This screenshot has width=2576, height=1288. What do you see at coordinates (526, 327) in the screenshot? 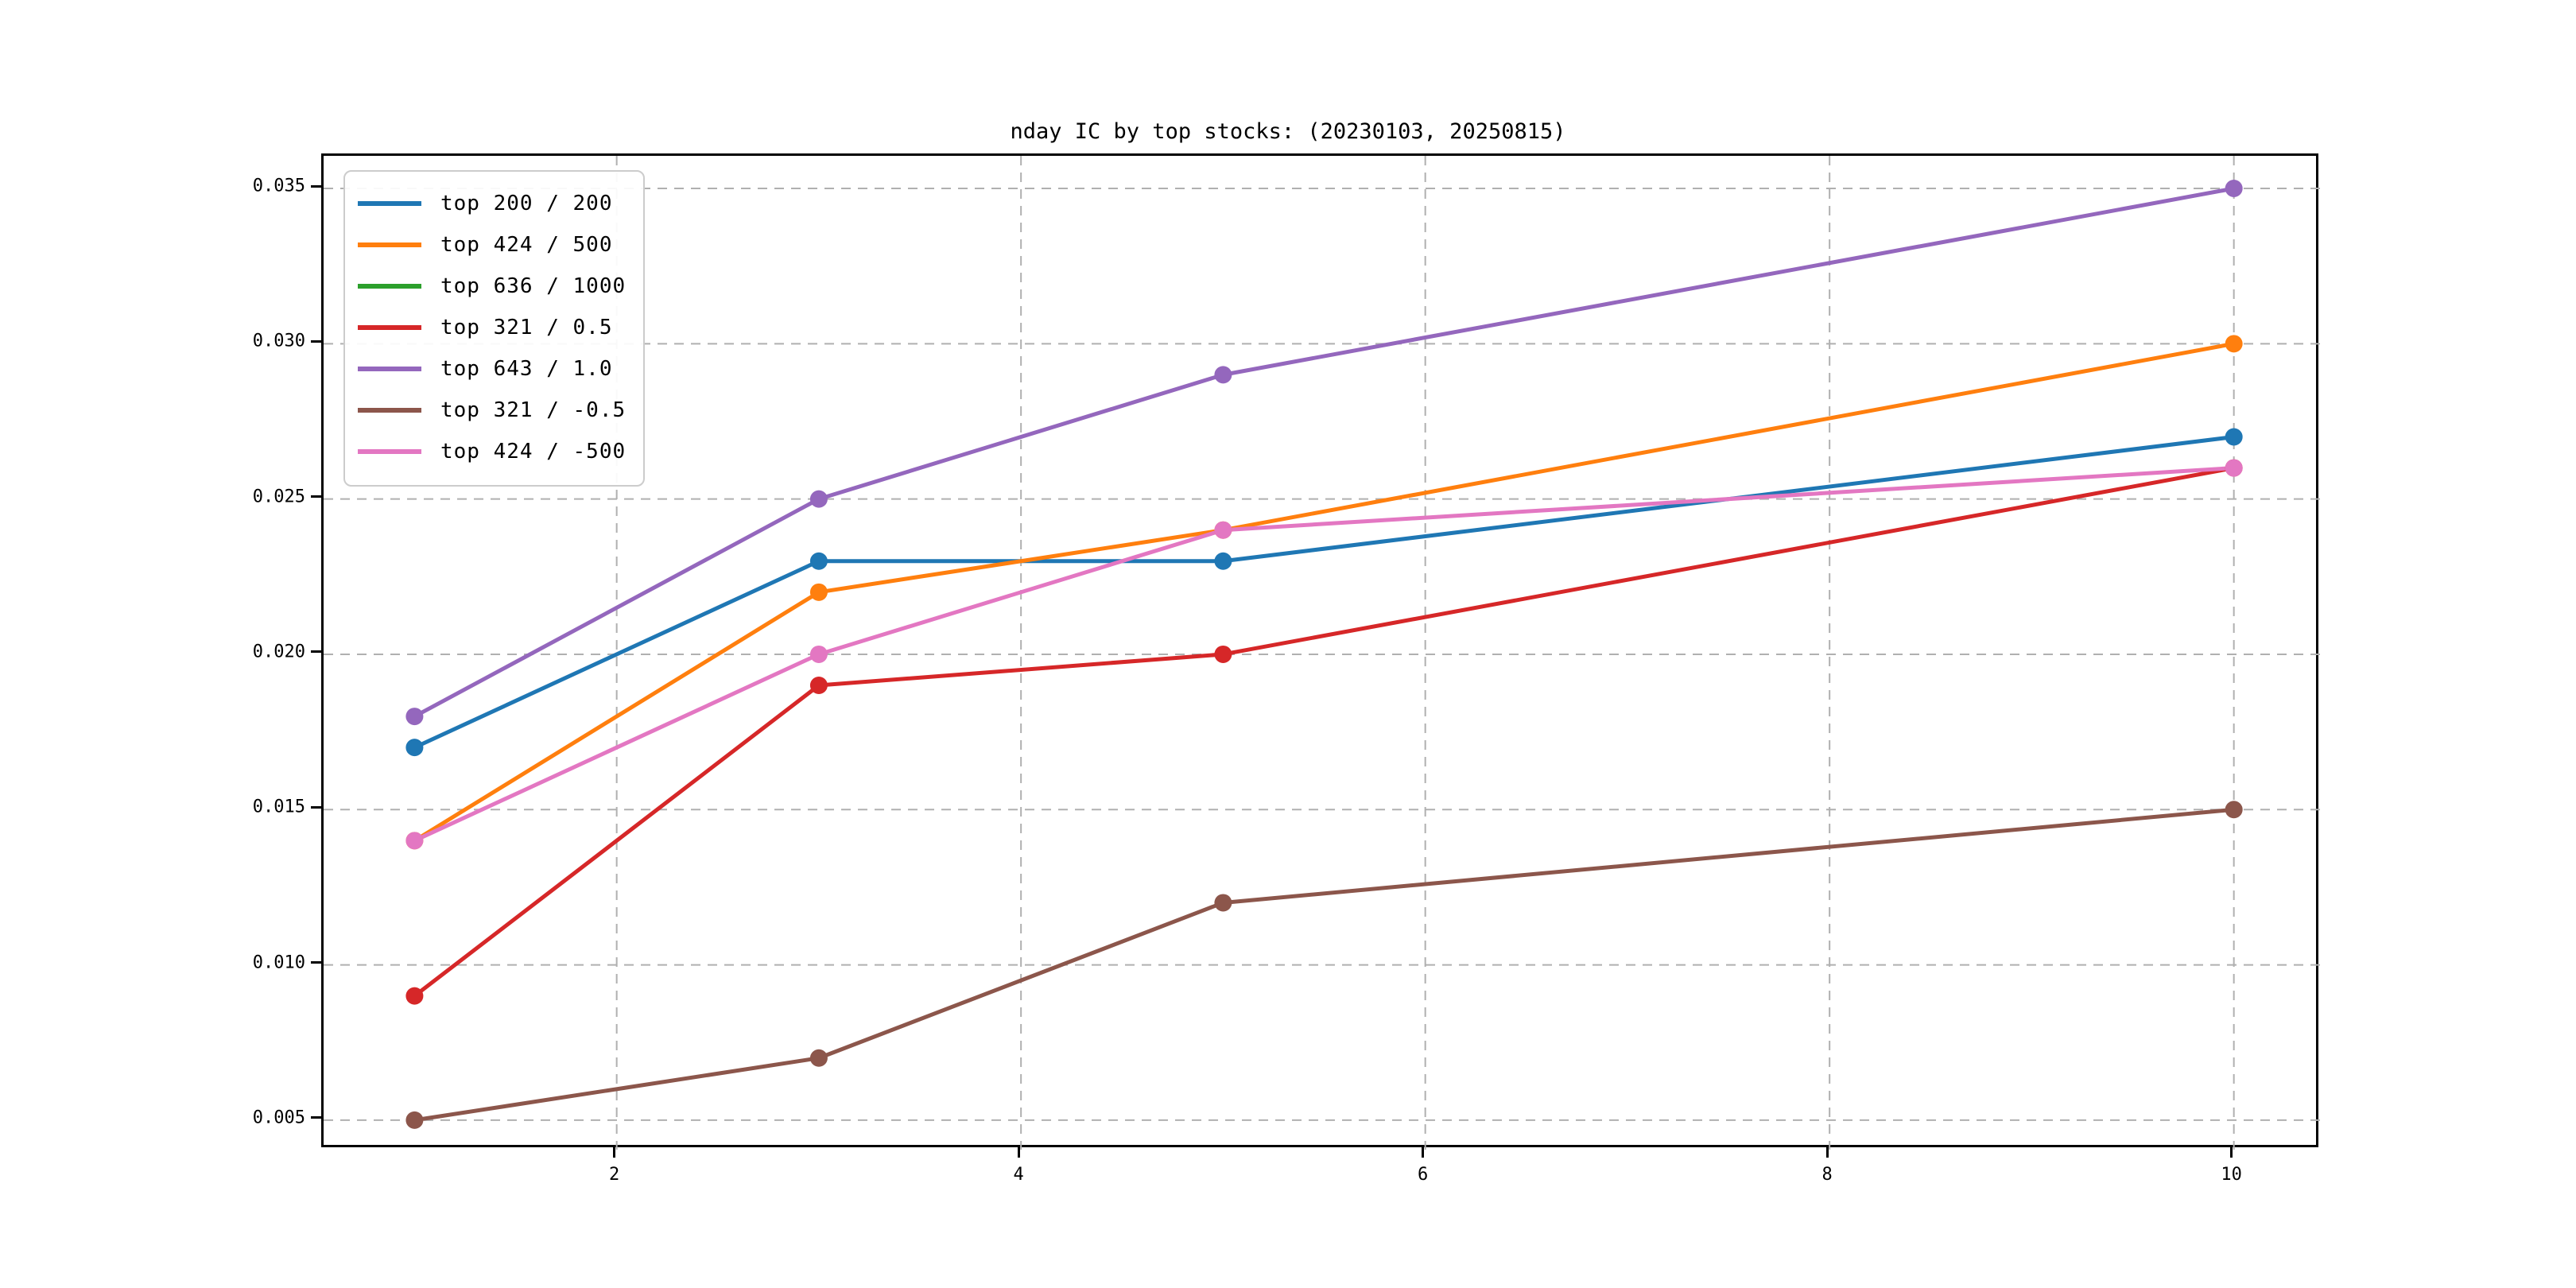
I see `legend-item-label: top 321 / 0.5` at bounding box center [526, 327].